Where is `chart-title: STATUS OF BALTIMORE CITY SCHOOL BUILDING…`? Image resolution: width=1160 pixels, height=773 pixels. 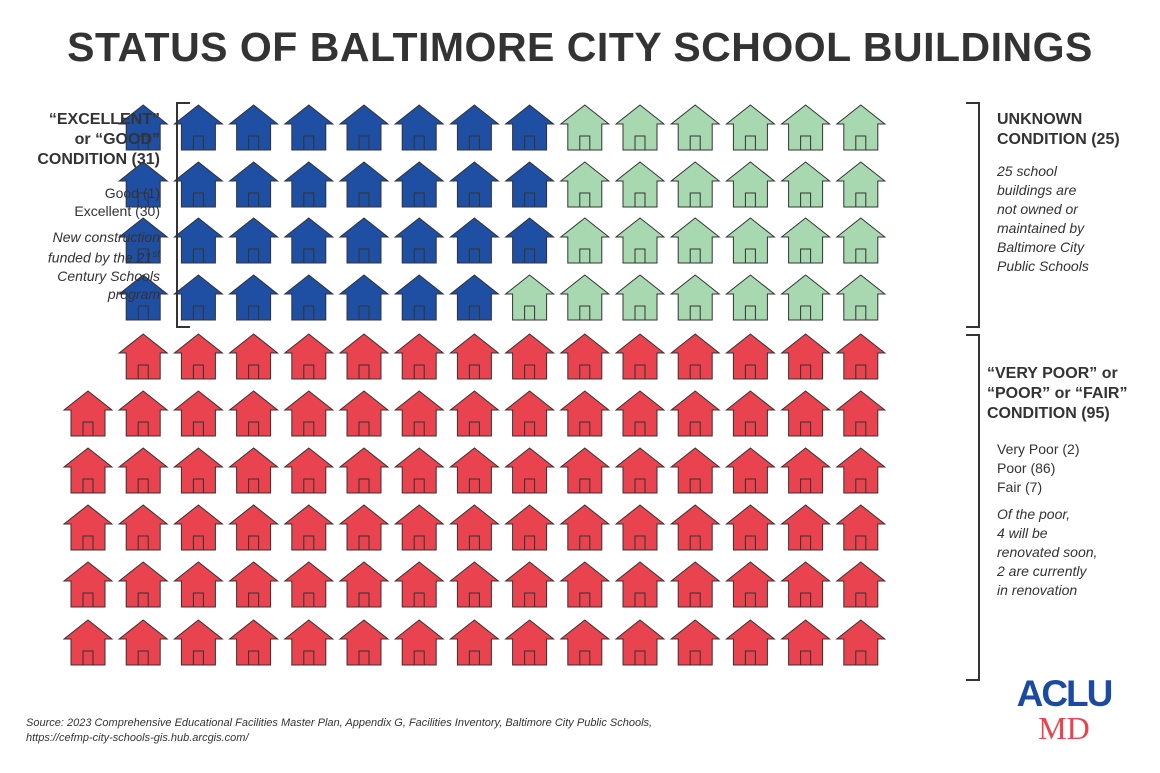
chart-title: STATUS OF BALTIMORE CITY SCHOOL BUILDING… is located at coordinates (580, 47).